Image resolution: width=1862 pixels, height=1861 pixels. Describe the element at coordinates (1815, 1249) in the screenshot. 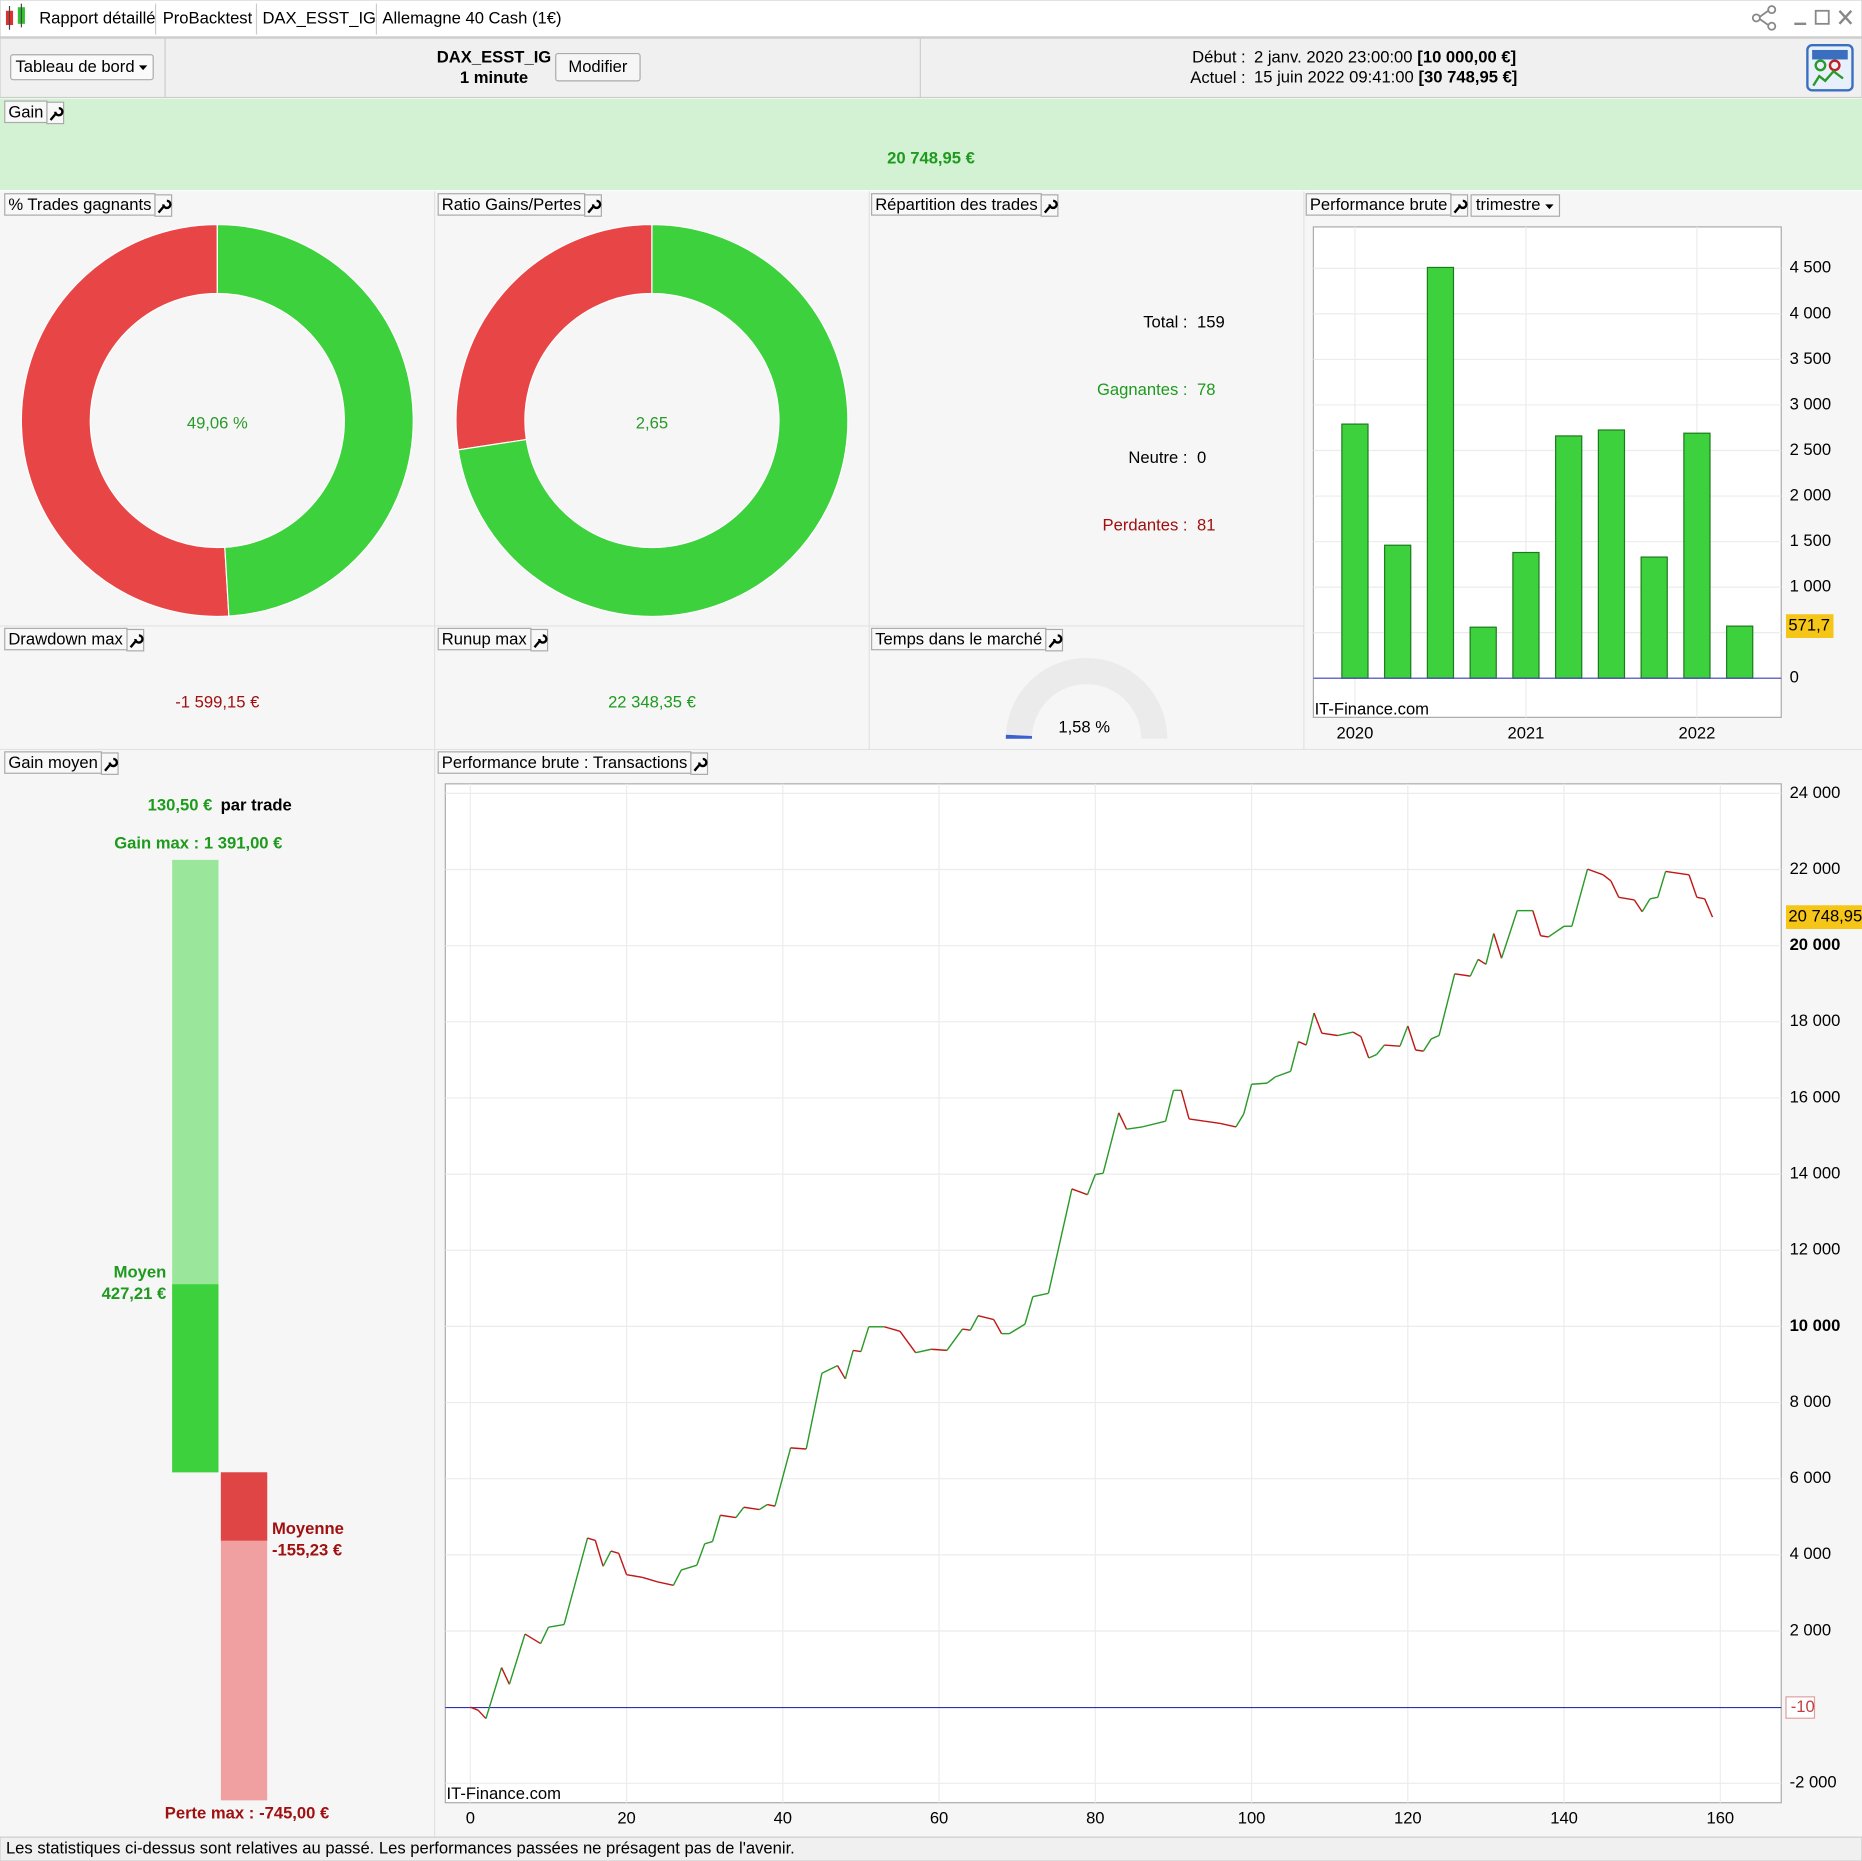

I see `y-tick-label: 12 000` at that location.